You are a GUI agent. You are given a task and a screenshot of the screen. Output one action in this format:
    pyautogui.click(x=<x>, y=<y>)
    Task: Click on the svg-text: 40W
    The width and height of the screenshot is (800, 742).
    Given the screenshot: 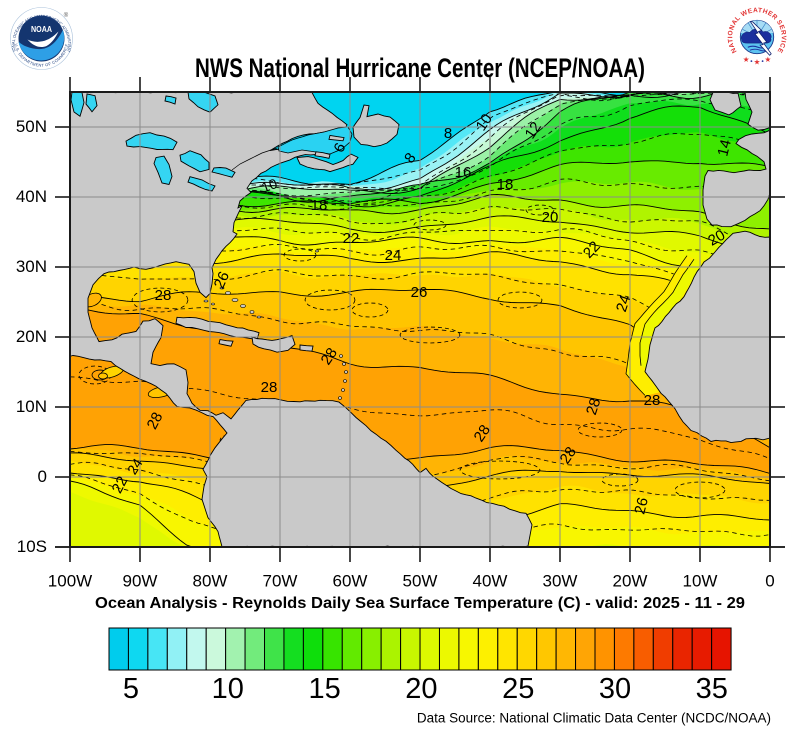 What is the action you would take?
    pyautogui.click(x=490, y=581)
    